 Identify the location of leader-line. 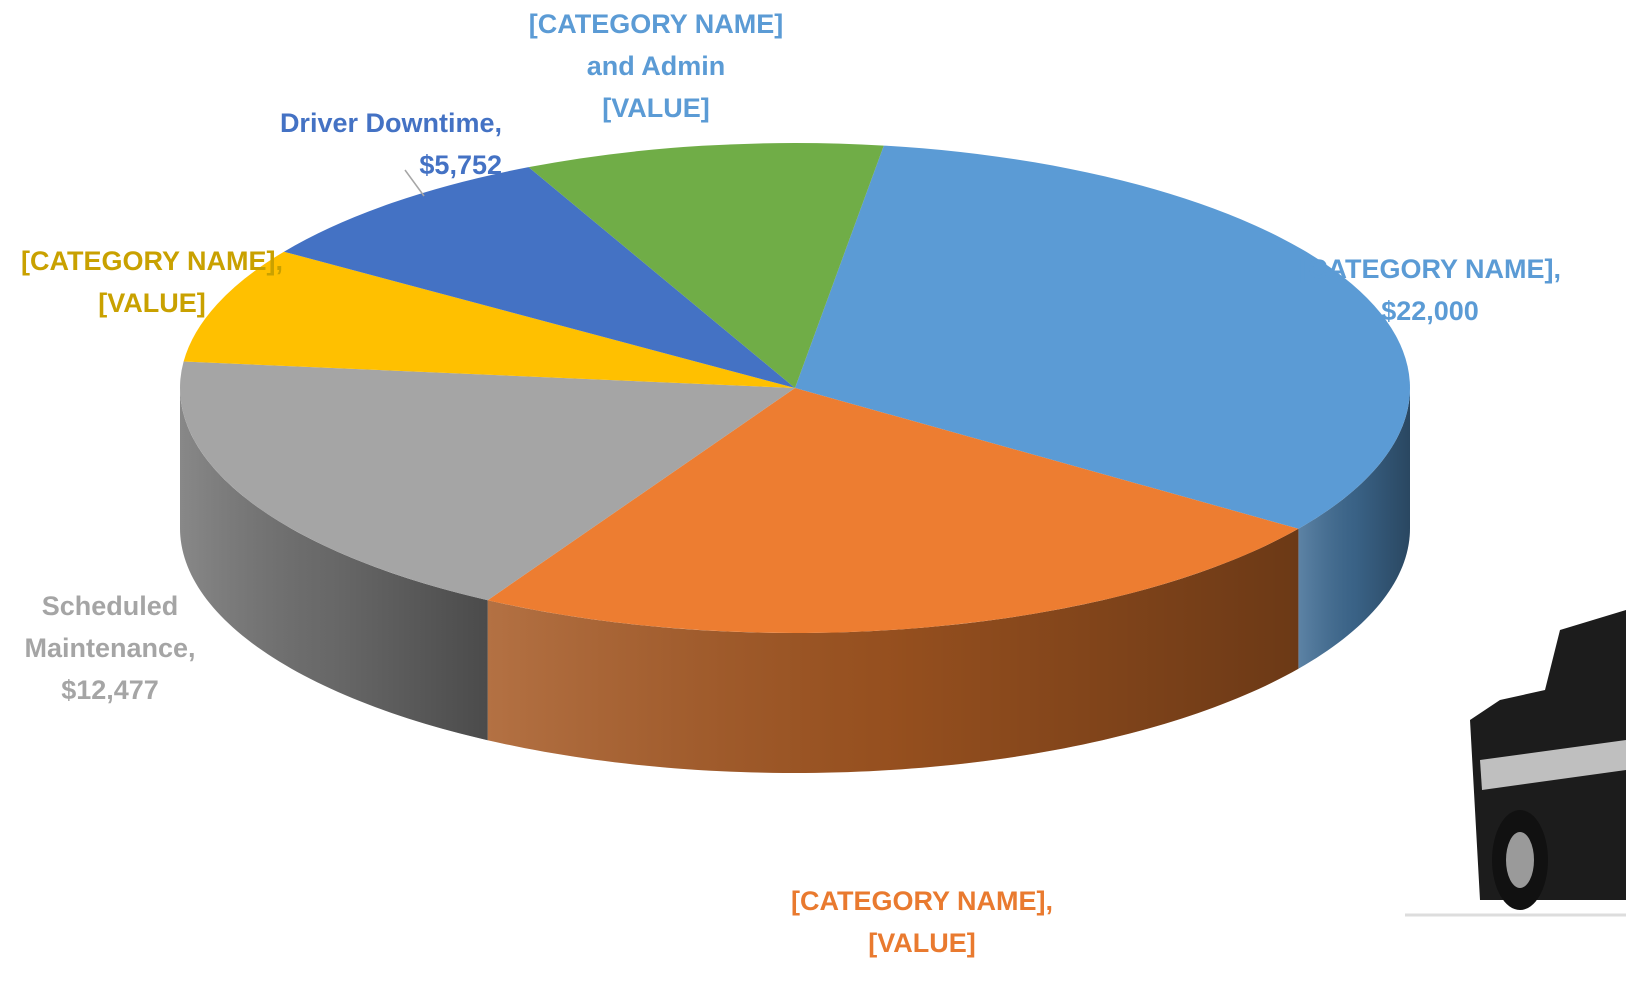
(414, 183).